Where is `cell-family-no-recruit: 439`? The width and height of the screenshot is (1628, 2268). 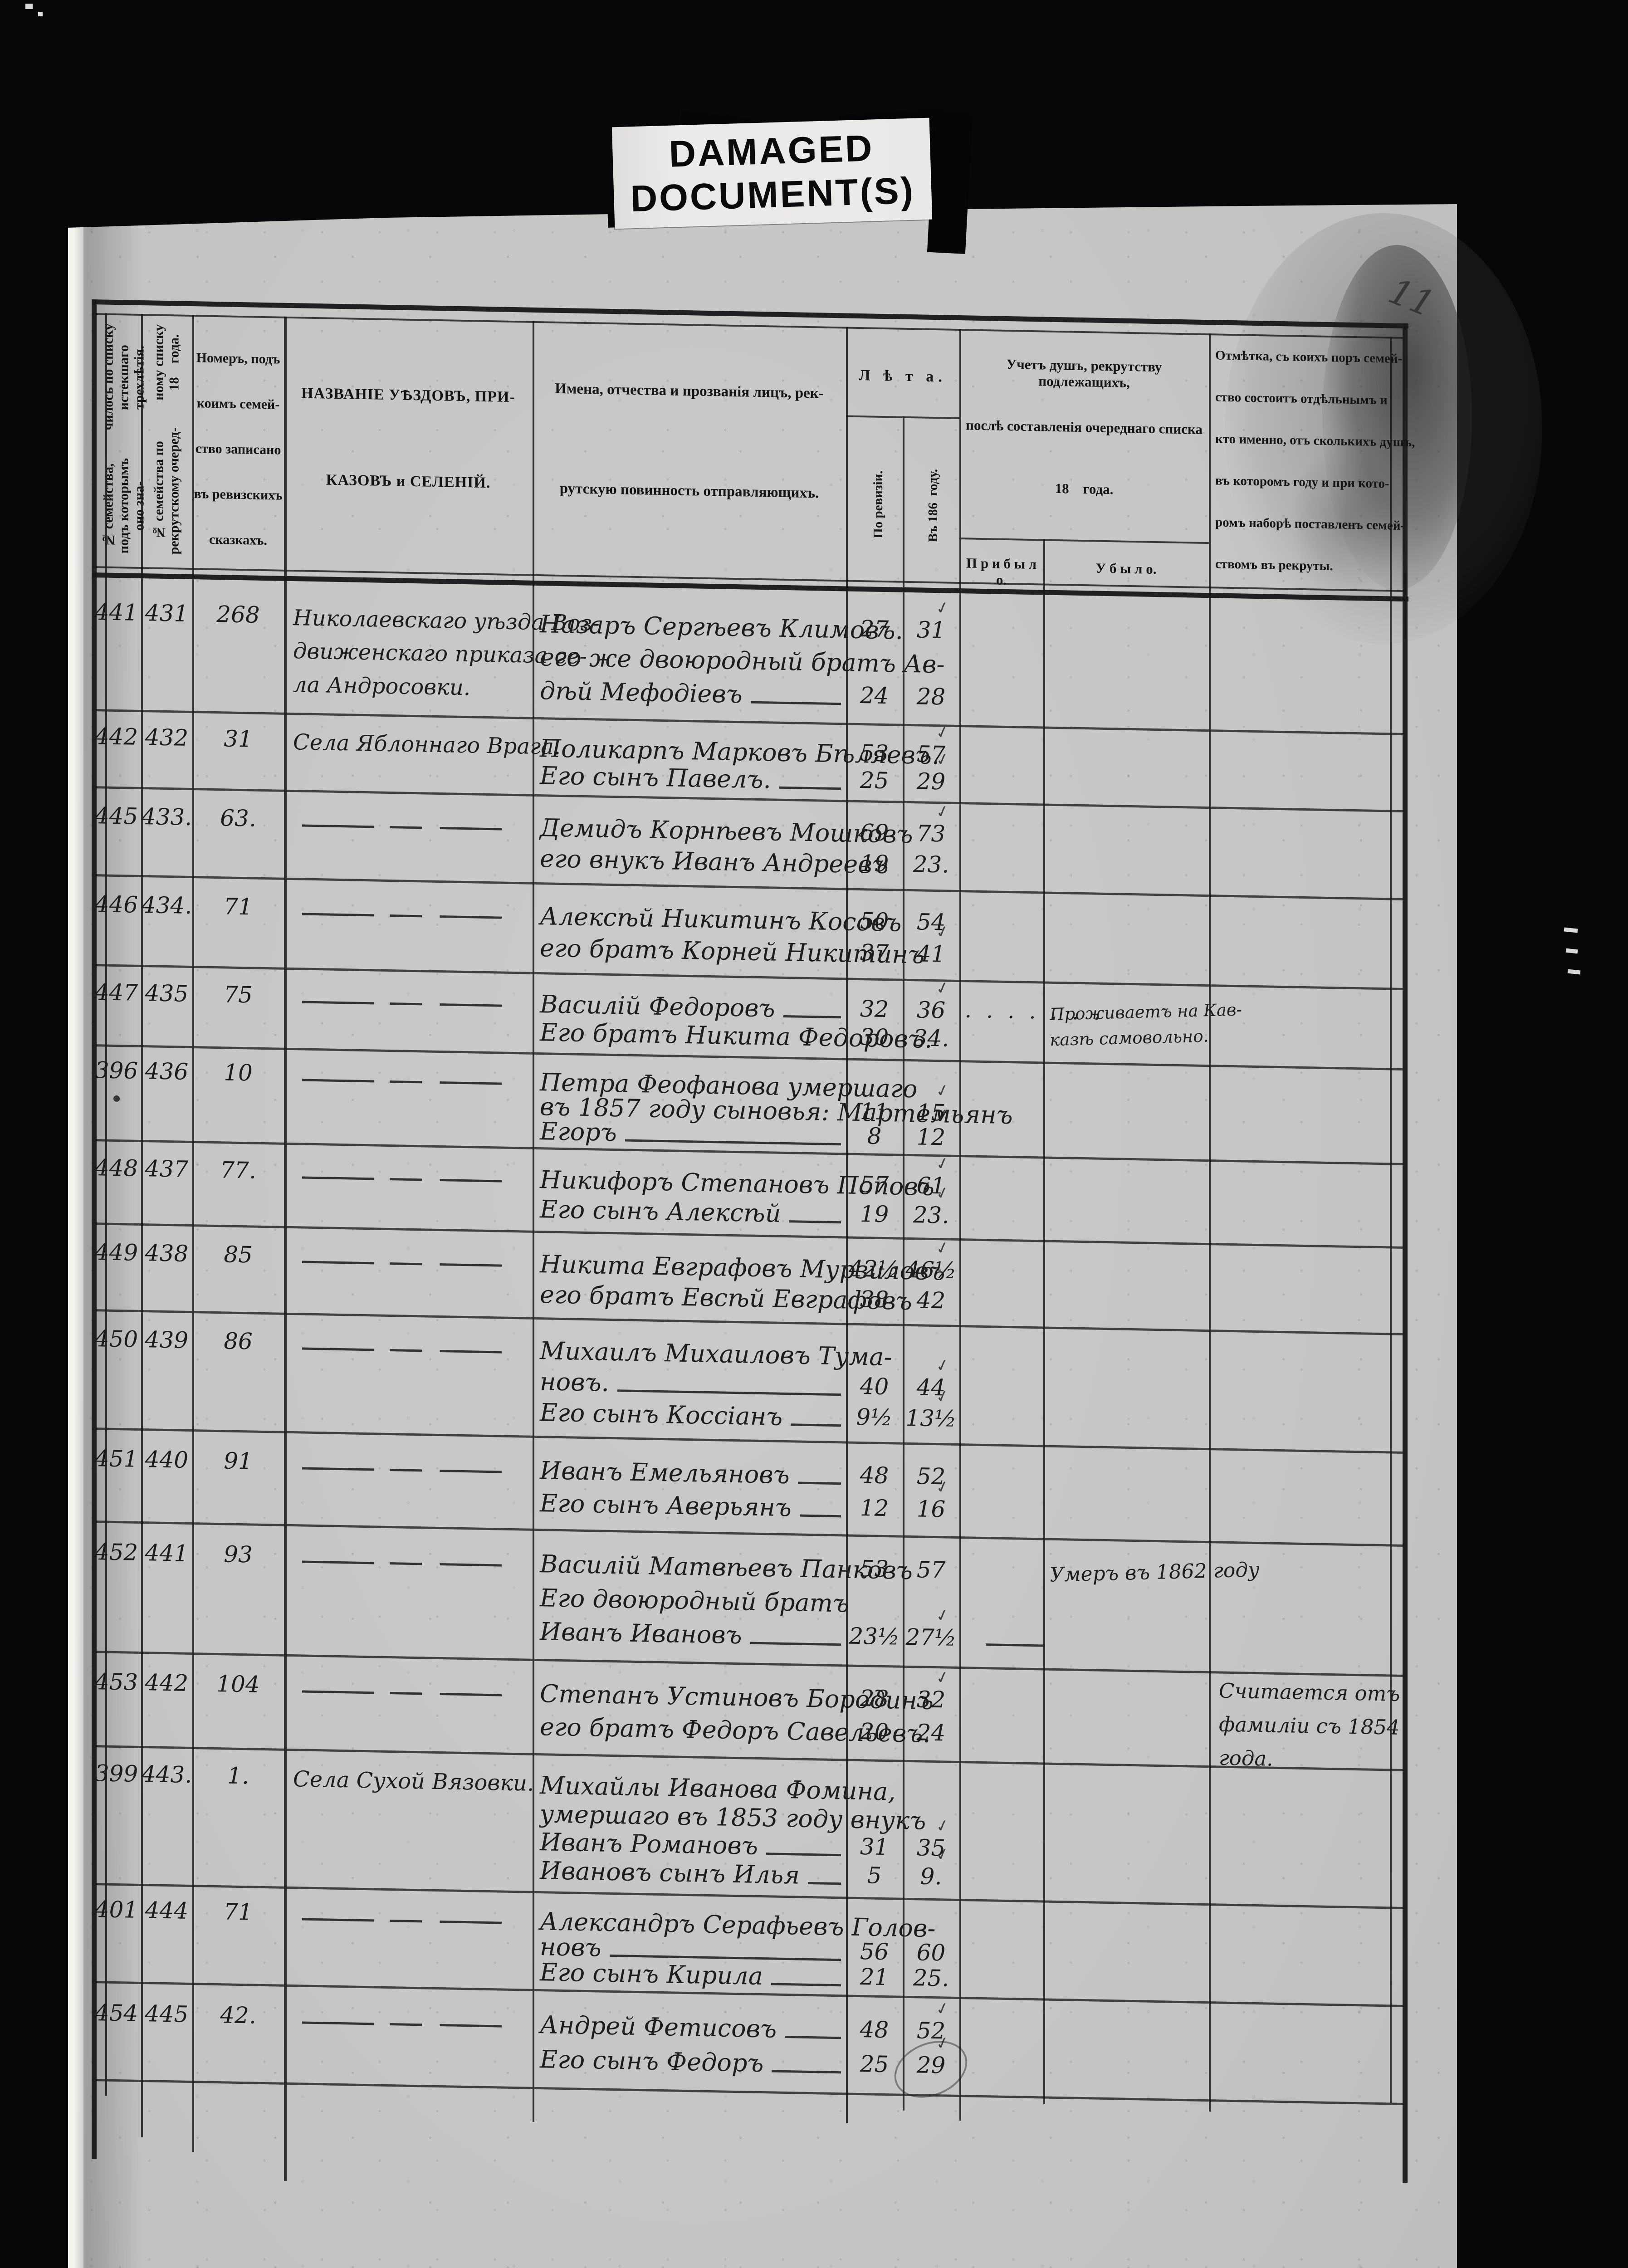 cell-family-no-recruit: 439 is located at coordinates (167, 1340).